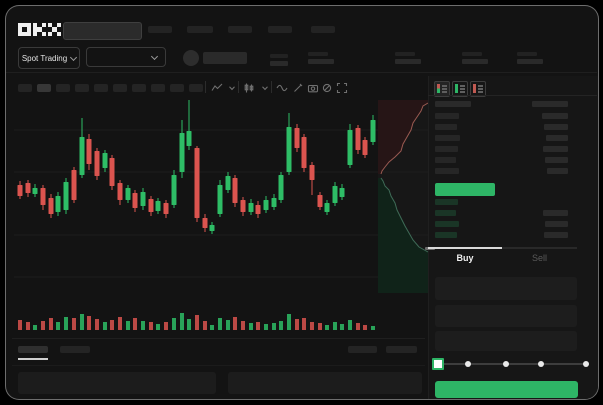  What do you see at coordinates (191, 58) in the screenshot?
I see `coin-avatar` at bounding box center [191, 58].